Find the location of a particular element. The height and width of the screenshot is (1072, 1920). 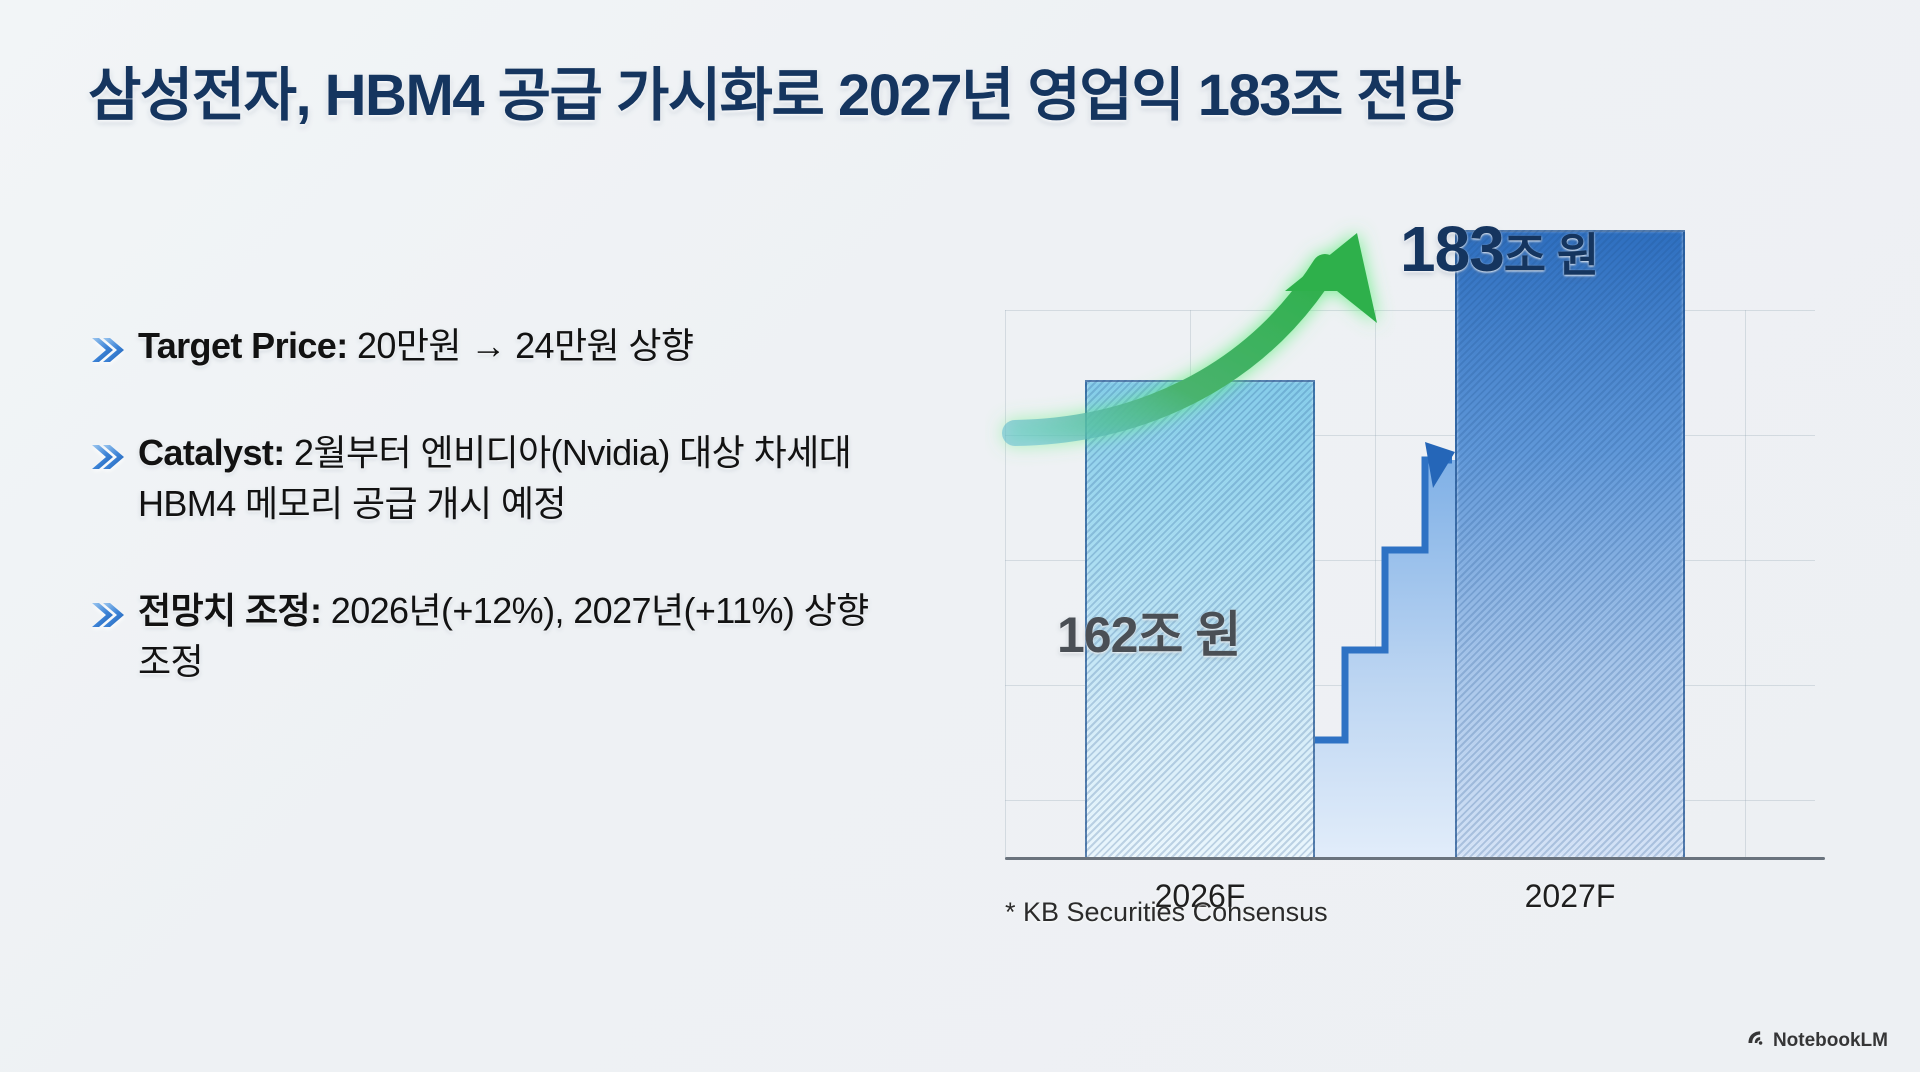

list-item: Target Price: 20만원 → 24만원 상향 is located at coordinates (481, 345).